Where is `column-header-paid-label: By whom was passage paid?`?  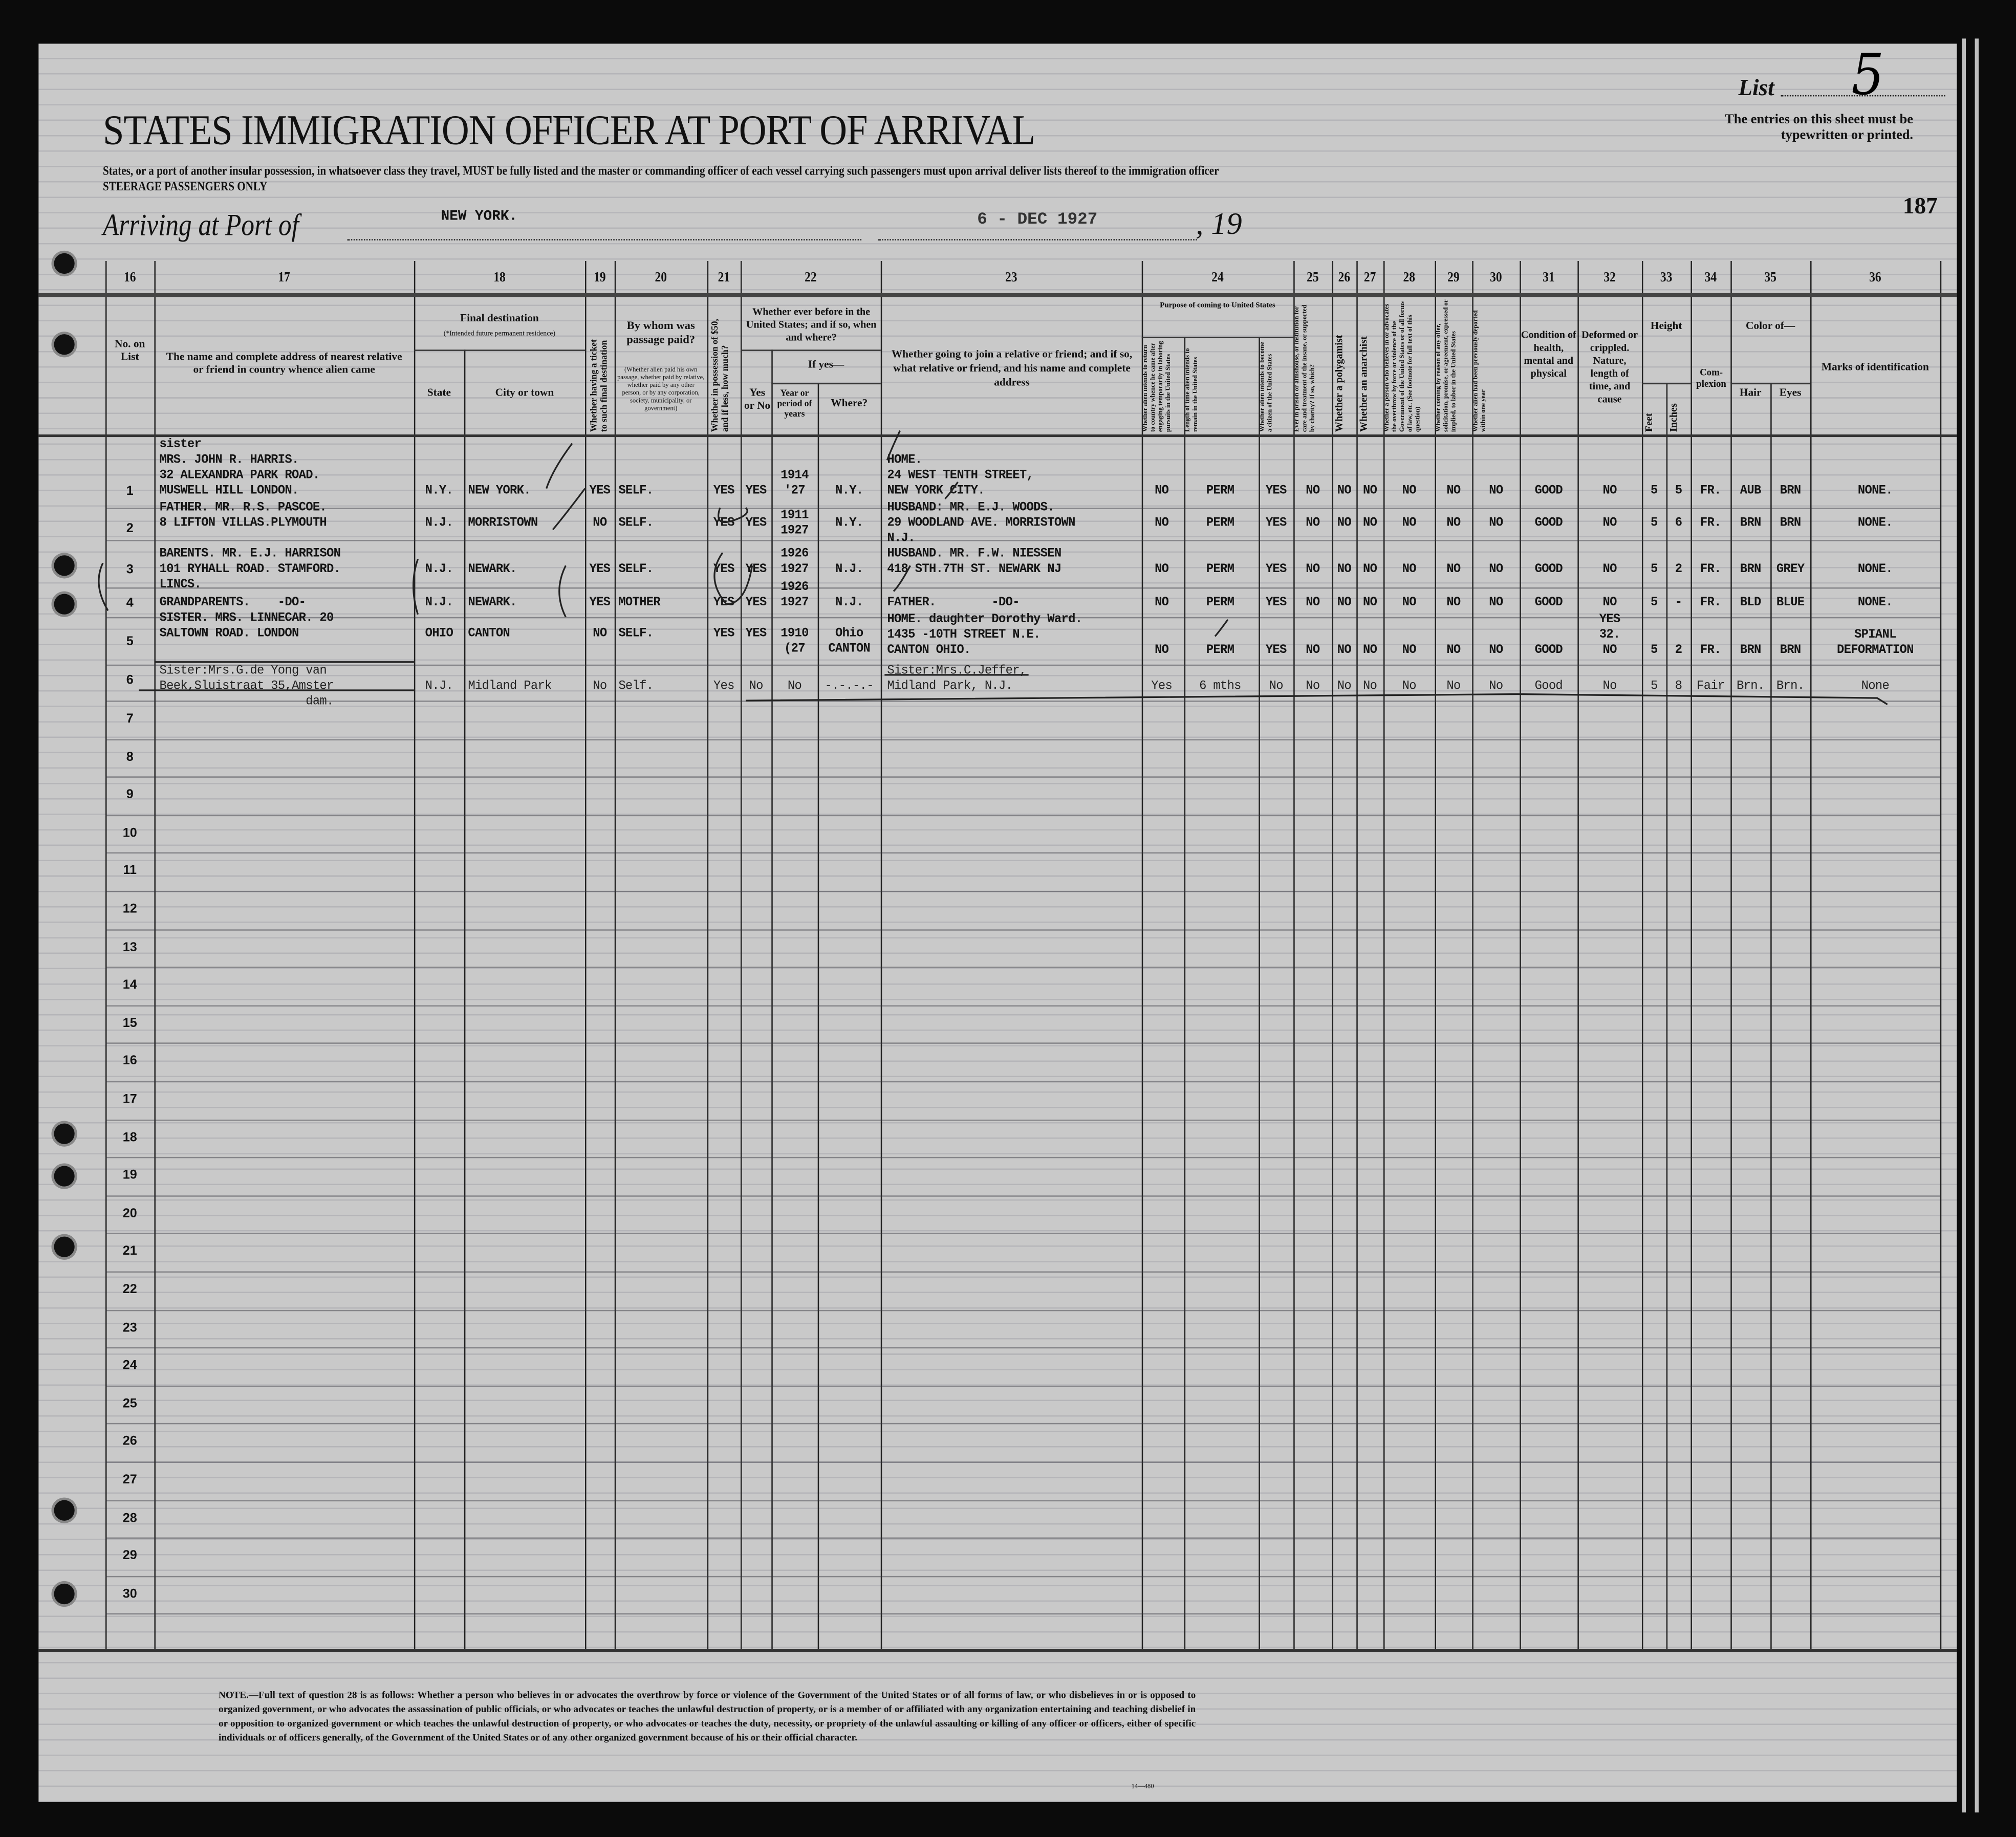
column-header-paid-label: By whom was passage paid? is located at coordinates (661, 332).